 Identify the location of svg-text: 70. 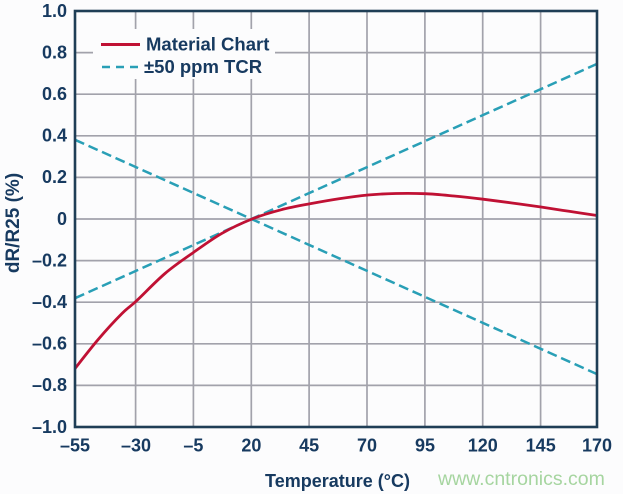
(367, 446).